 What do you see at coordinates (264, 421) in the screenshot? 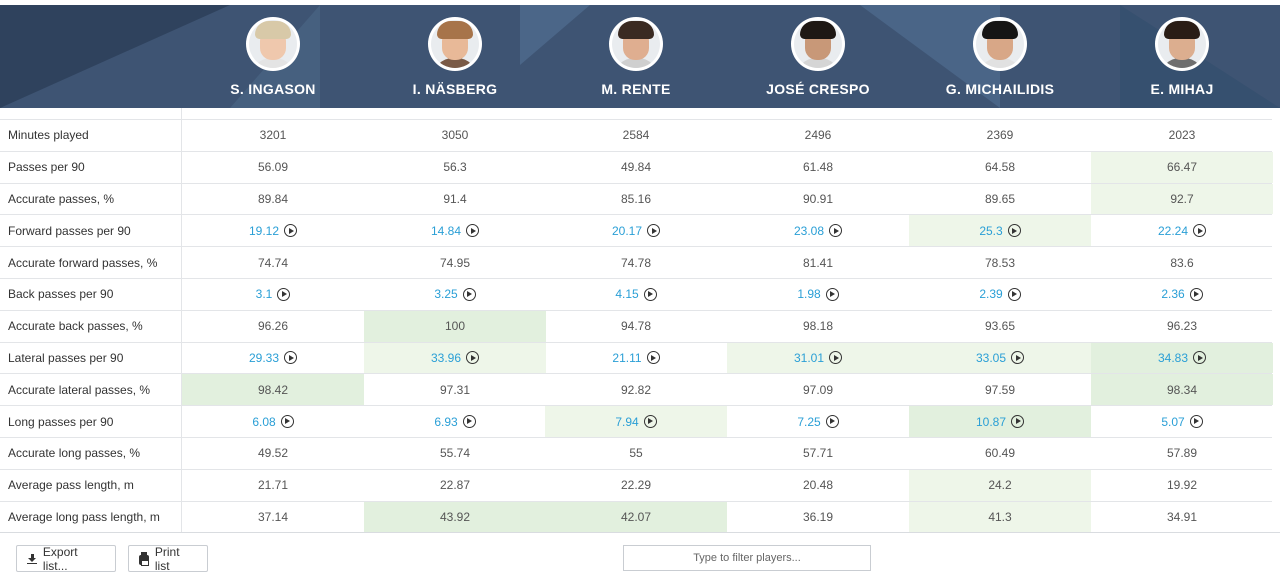
I see `stat-value: 6.08` at bounding box center [264, 421].